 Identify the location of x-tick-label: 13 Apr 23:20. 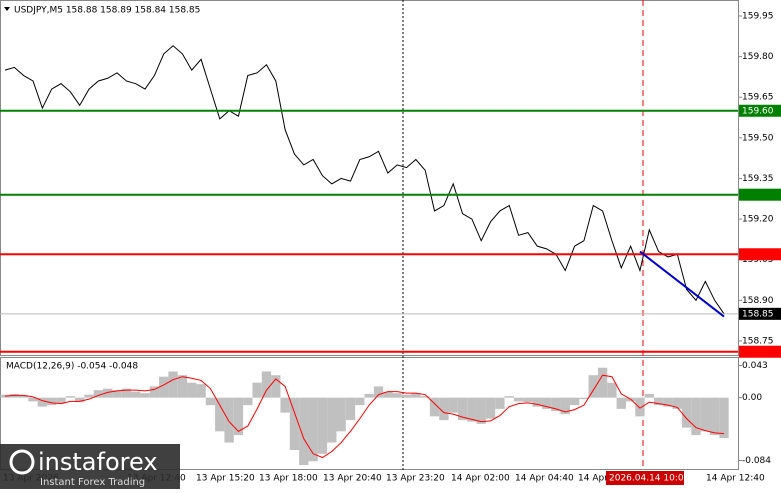
(415, 479).